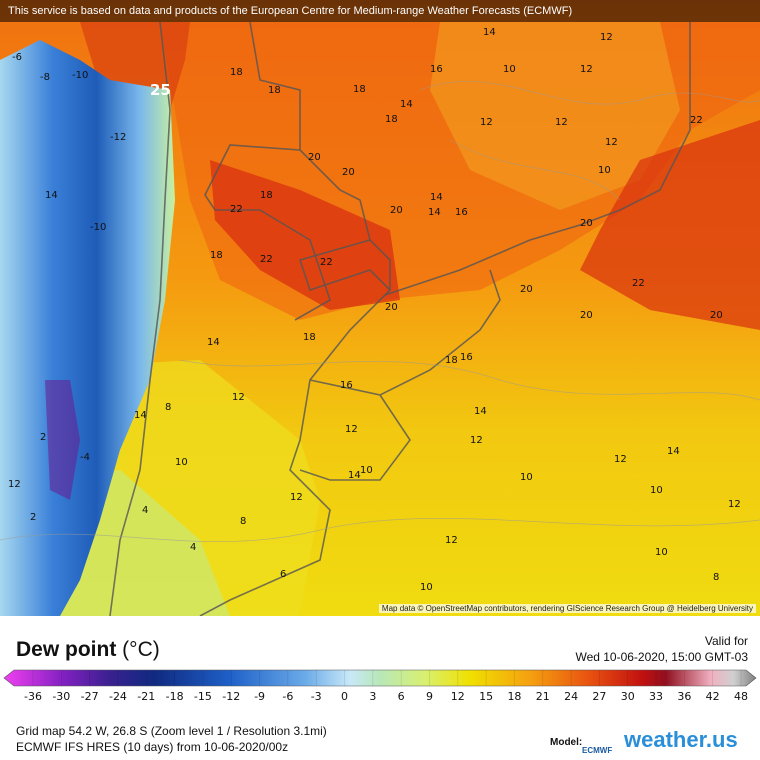  What do you see at coordinates (543, 696) in the screenshot?
I see `tick-label: 21` at bounding box center [543, 696].